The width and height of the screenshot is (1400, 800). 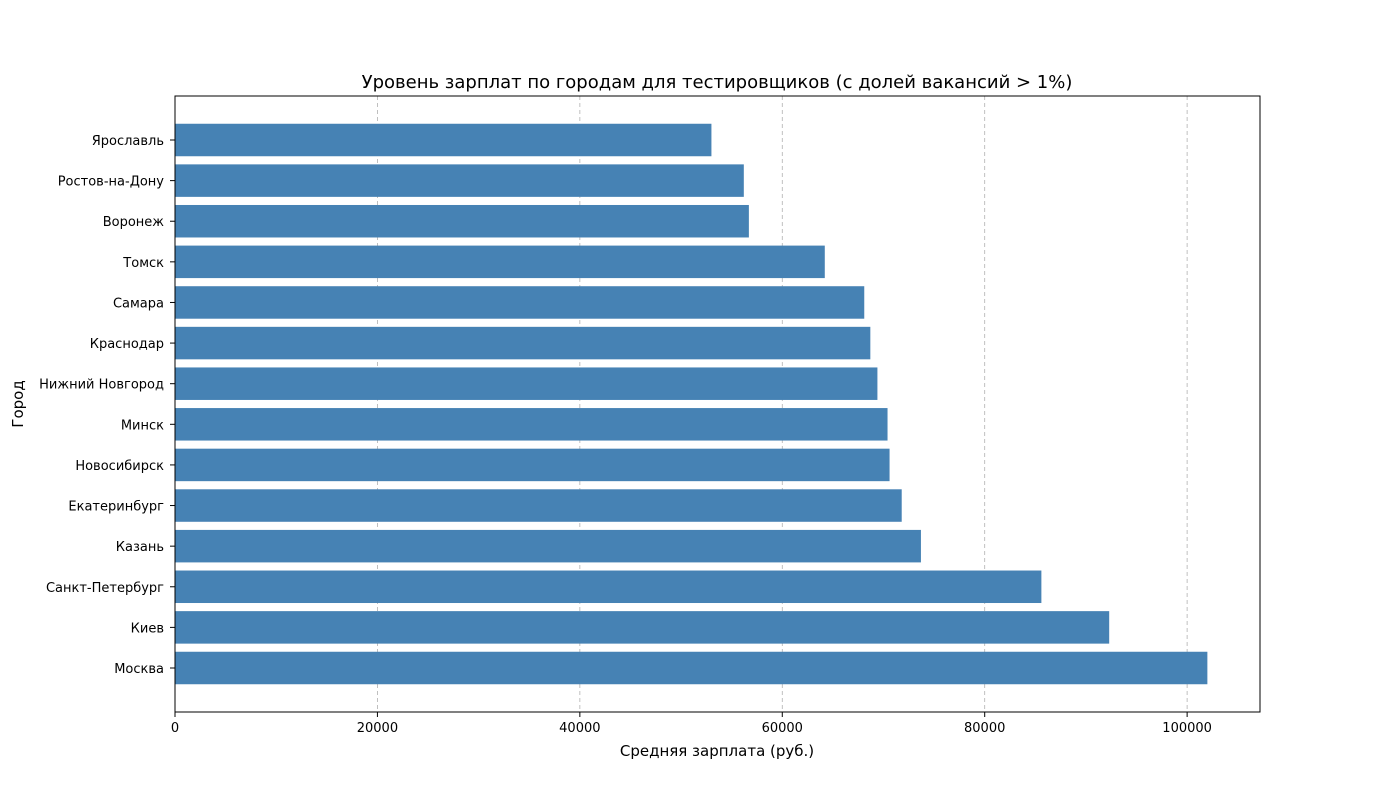 What do you see at coordinates (127, 344) in the screenshot?
I see `y-tick-label-8: Краснодар` at bounding box center [127, 344].